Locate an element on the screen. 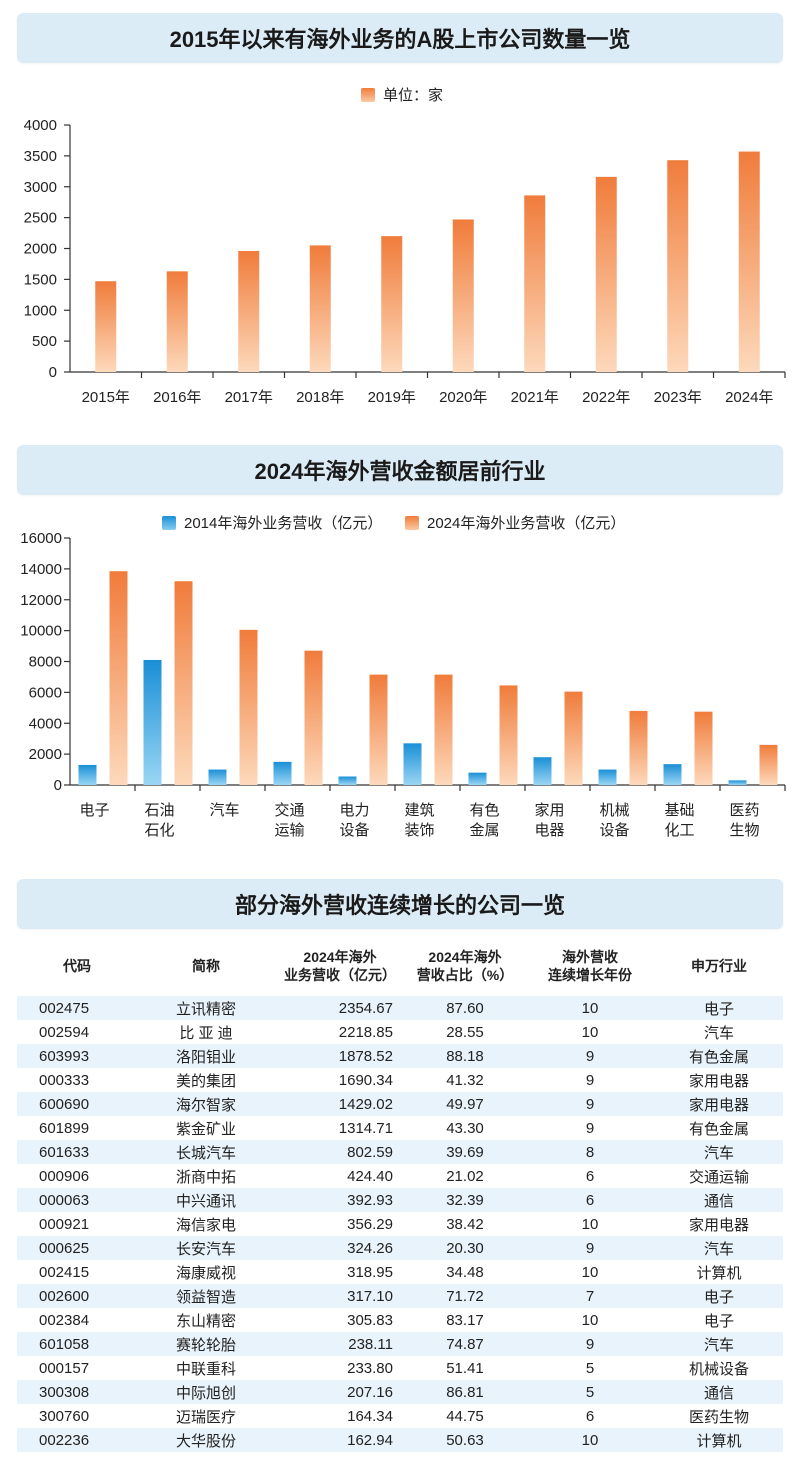 This screenshot has height=1469, width=800. cell-name: 美的集团 is located at coordinates (205, 1081).